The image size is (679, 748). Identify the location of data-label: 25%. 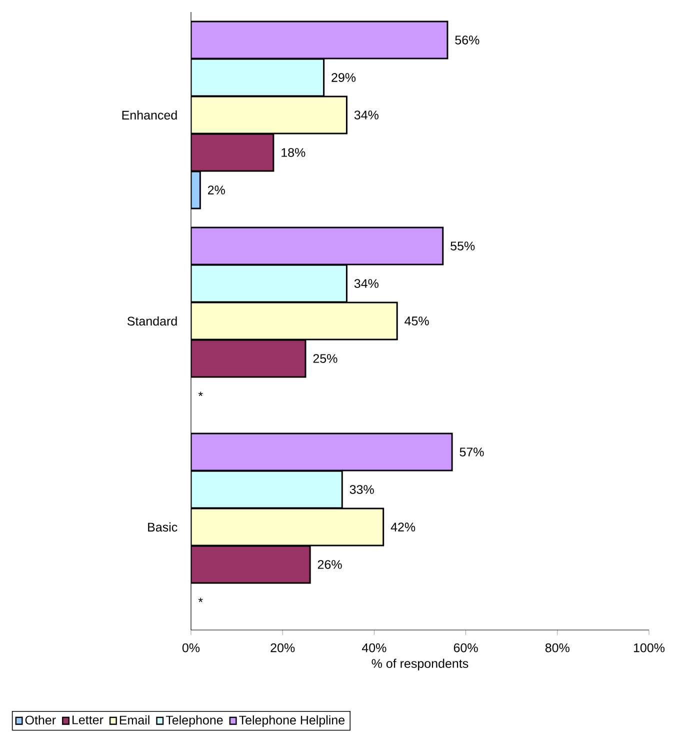
(325, 358).